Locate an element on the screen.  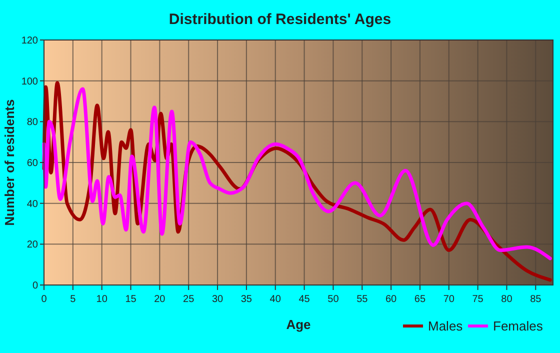
y-tick-label: 80 is located at coordinates (32, 122).